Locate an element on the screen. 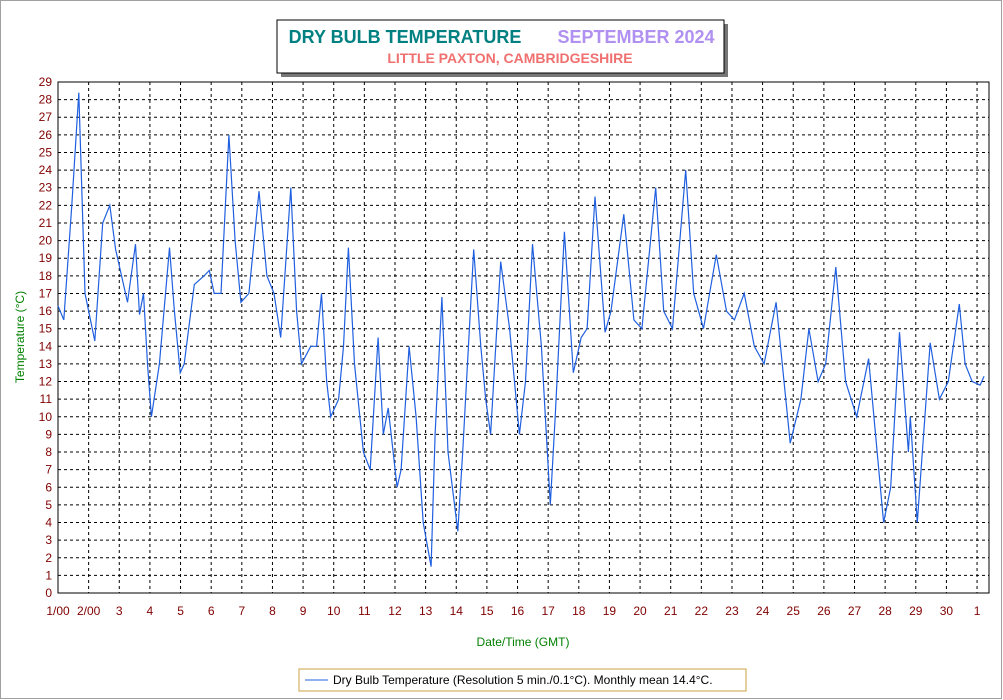 The width and height of the screenshot is (1003, 700). x-tick-label: 8 is located at coordinates (272, 611).